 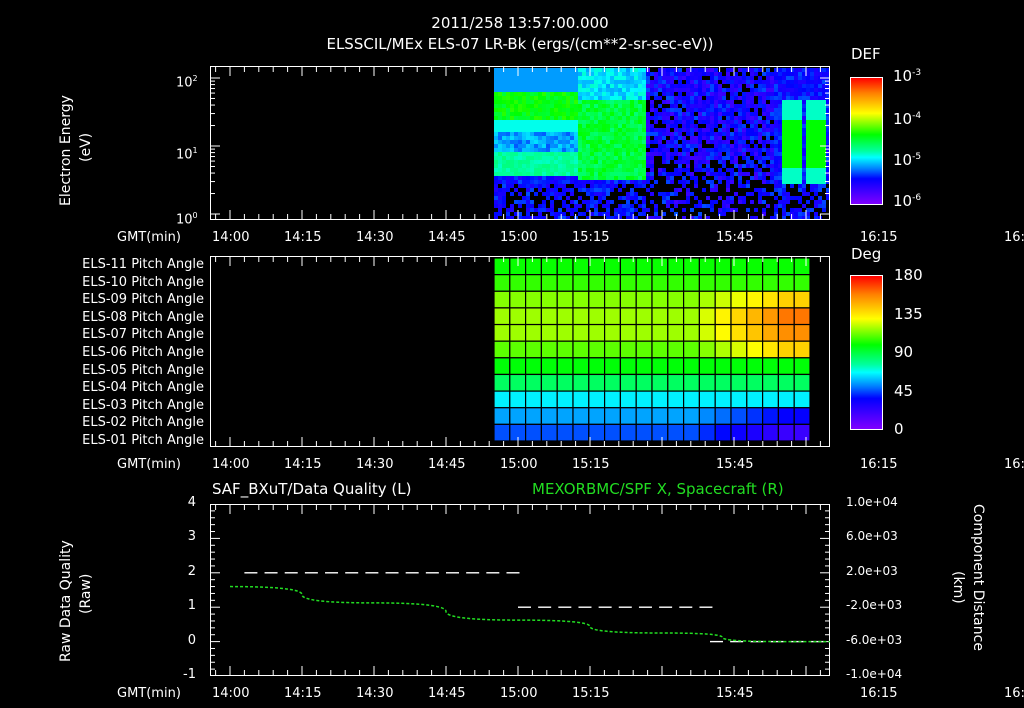 What do you see at coordinates (658, 489) in the screenshot?
I see `panel3-right-title: MEXORBMC/SPF X, Spacecraft (R)` at bounding box center [658, 489].